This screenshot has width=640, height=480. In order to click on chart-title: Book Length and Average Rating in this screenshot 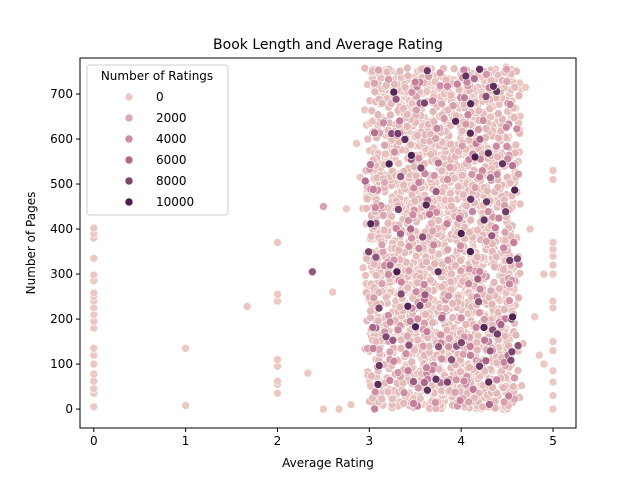, I will do `click(328, 45)`.